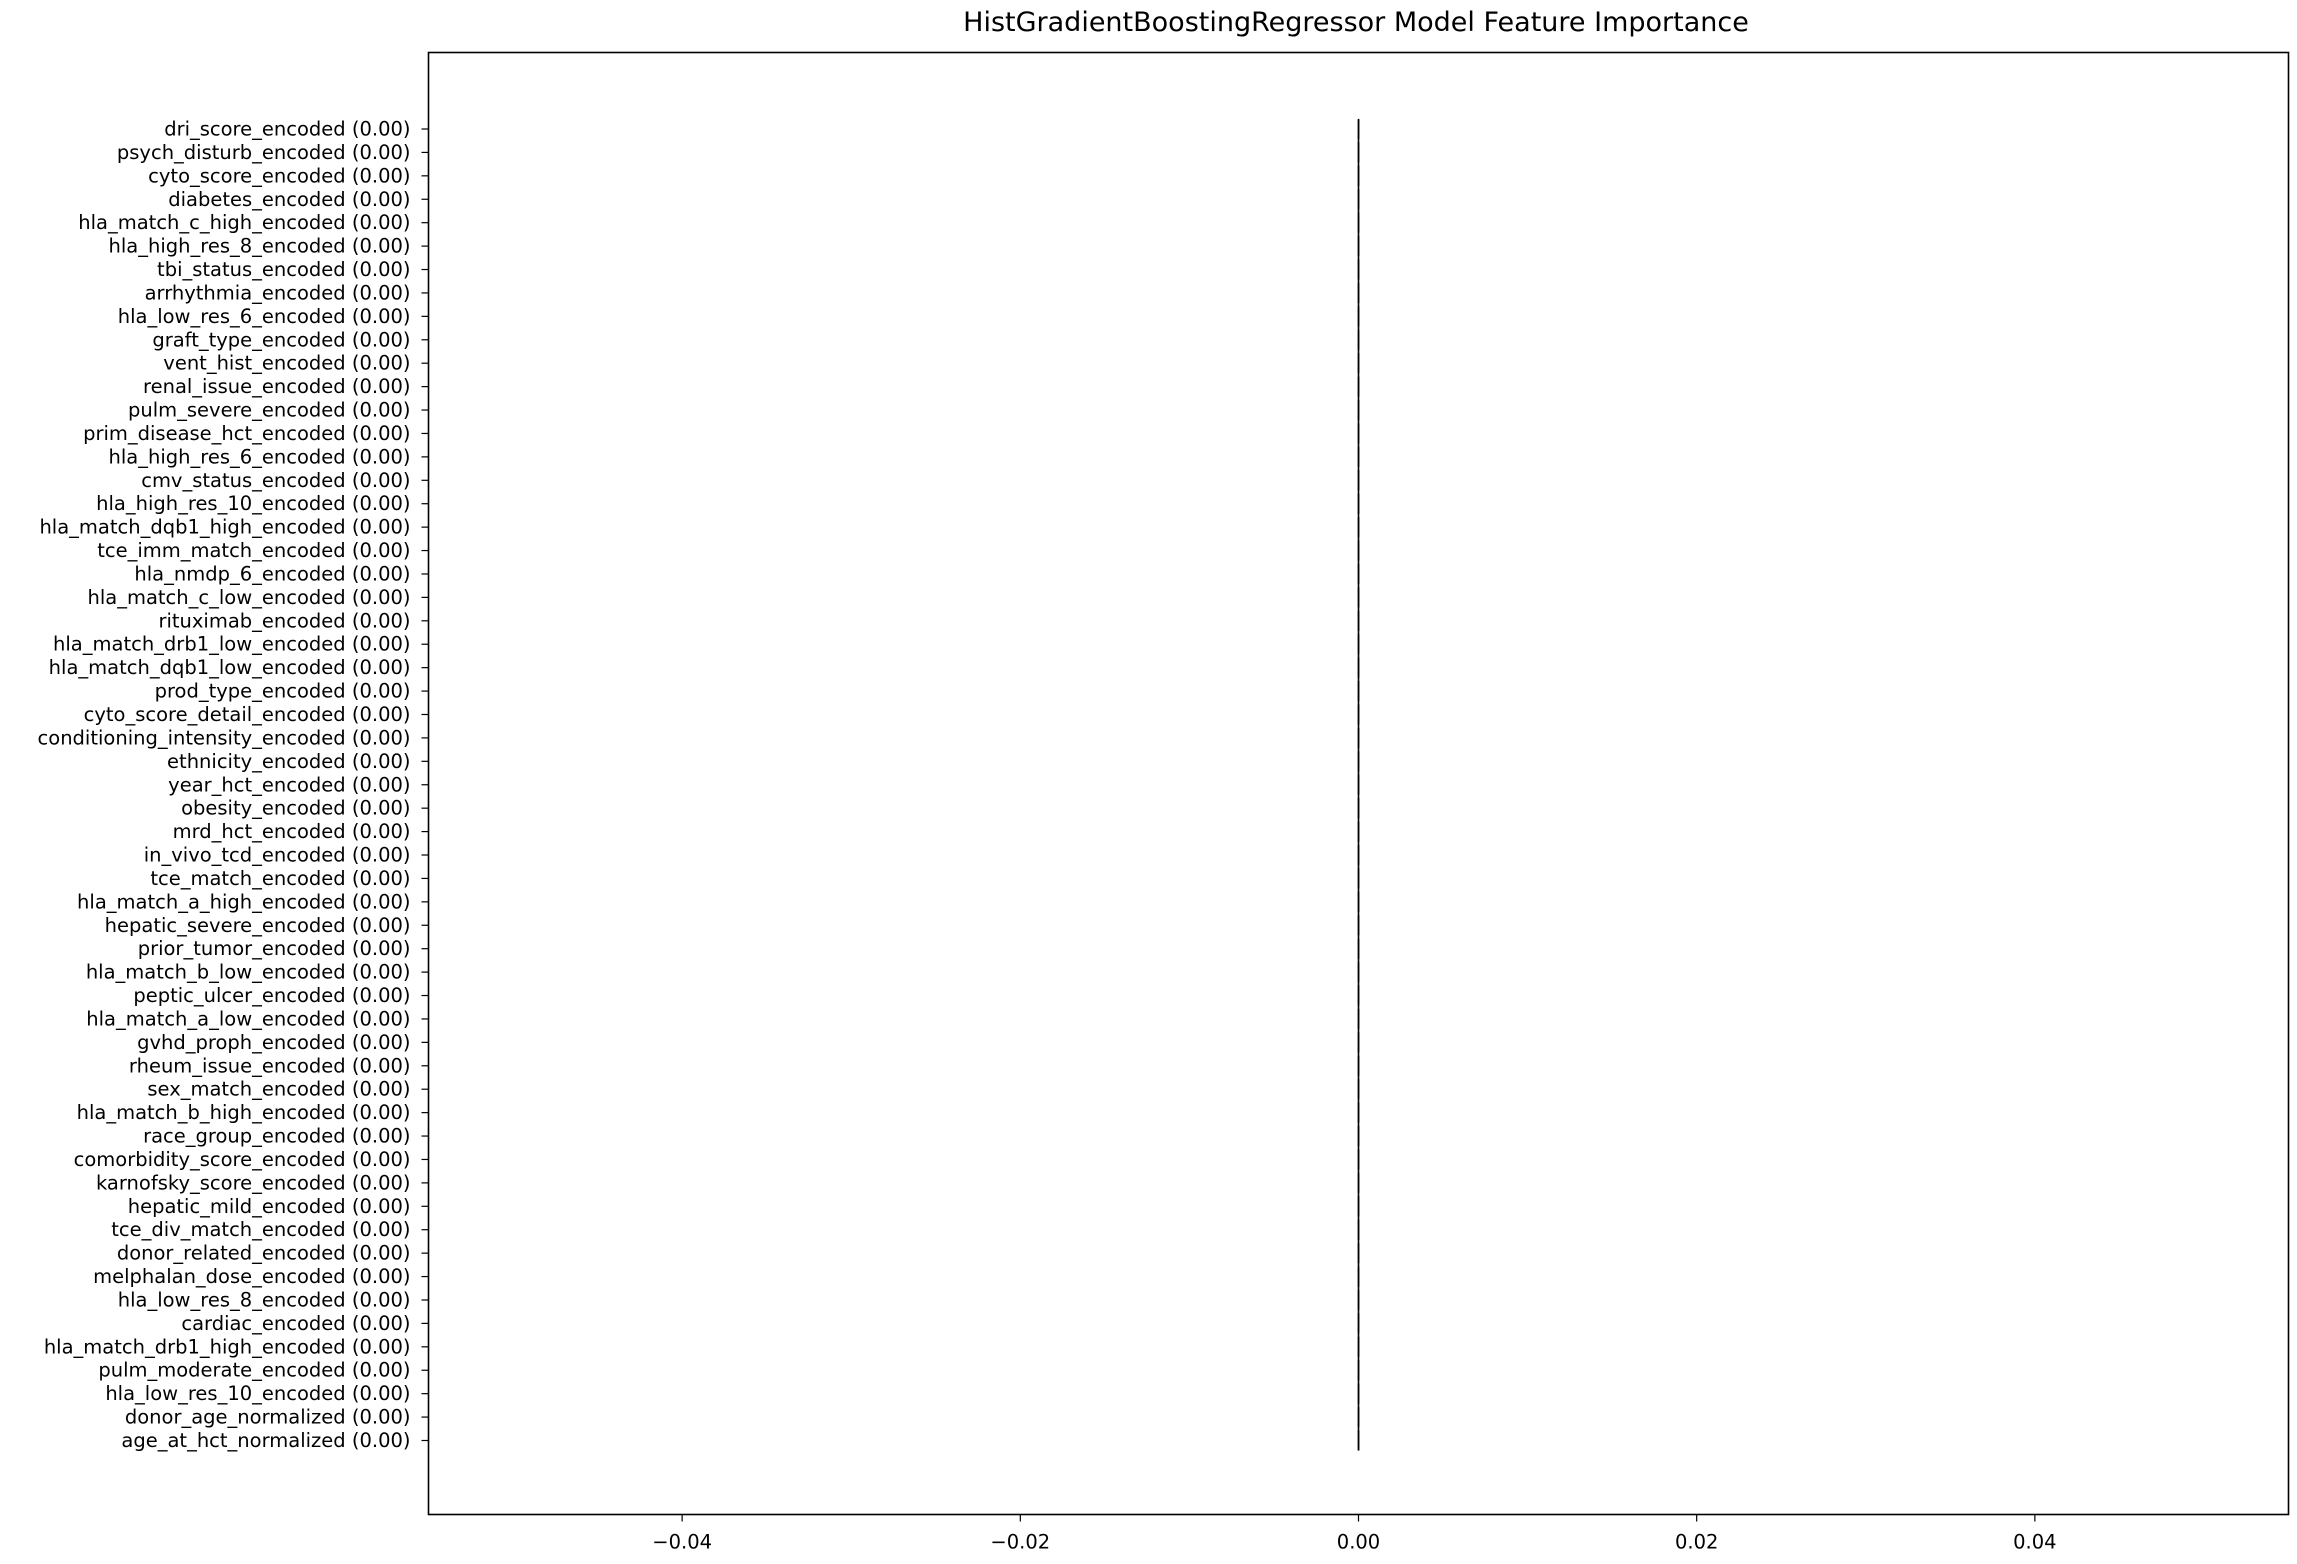 Image resolution: width=2297 pixels, height=1564 pixels. What do you see at coordinates (278, 292) in the screenshot?
I see `y-tick-label: arrhythmia_encoded (0.00)` at bounding box center [278, 292].